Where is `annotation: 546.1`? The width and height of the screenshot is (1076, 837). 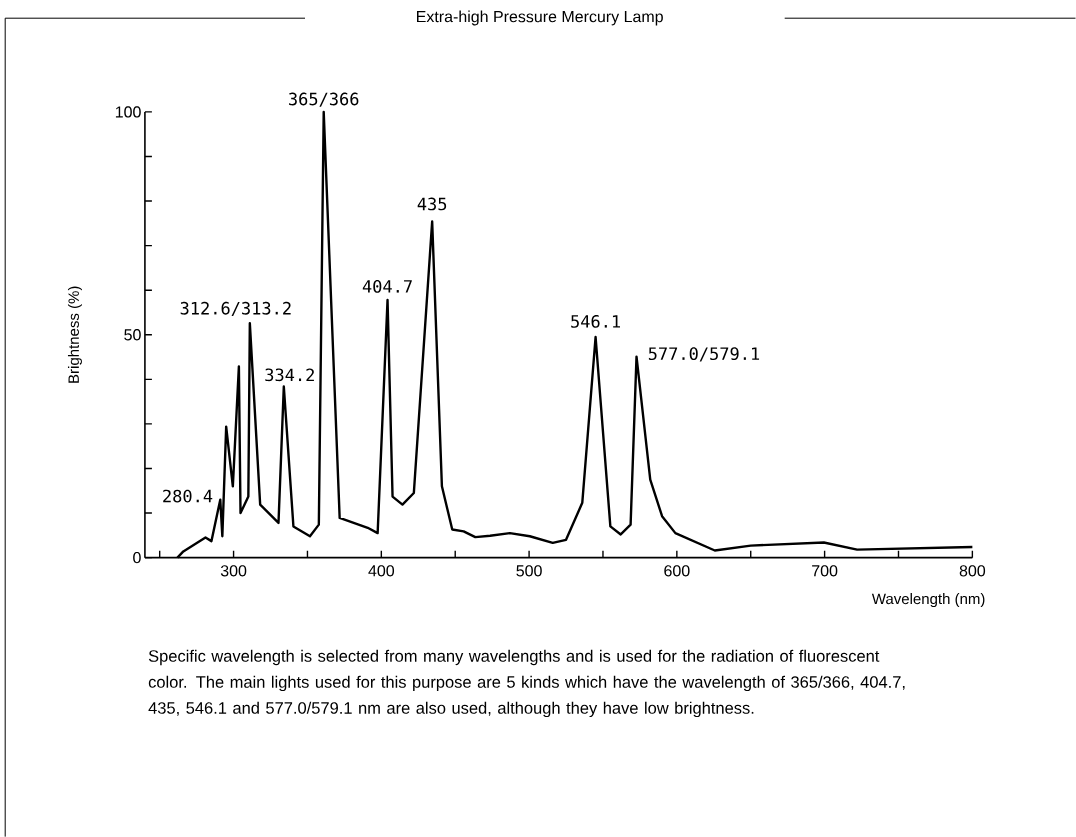 annotation: 546.1 is located at coordinates (595, 321).